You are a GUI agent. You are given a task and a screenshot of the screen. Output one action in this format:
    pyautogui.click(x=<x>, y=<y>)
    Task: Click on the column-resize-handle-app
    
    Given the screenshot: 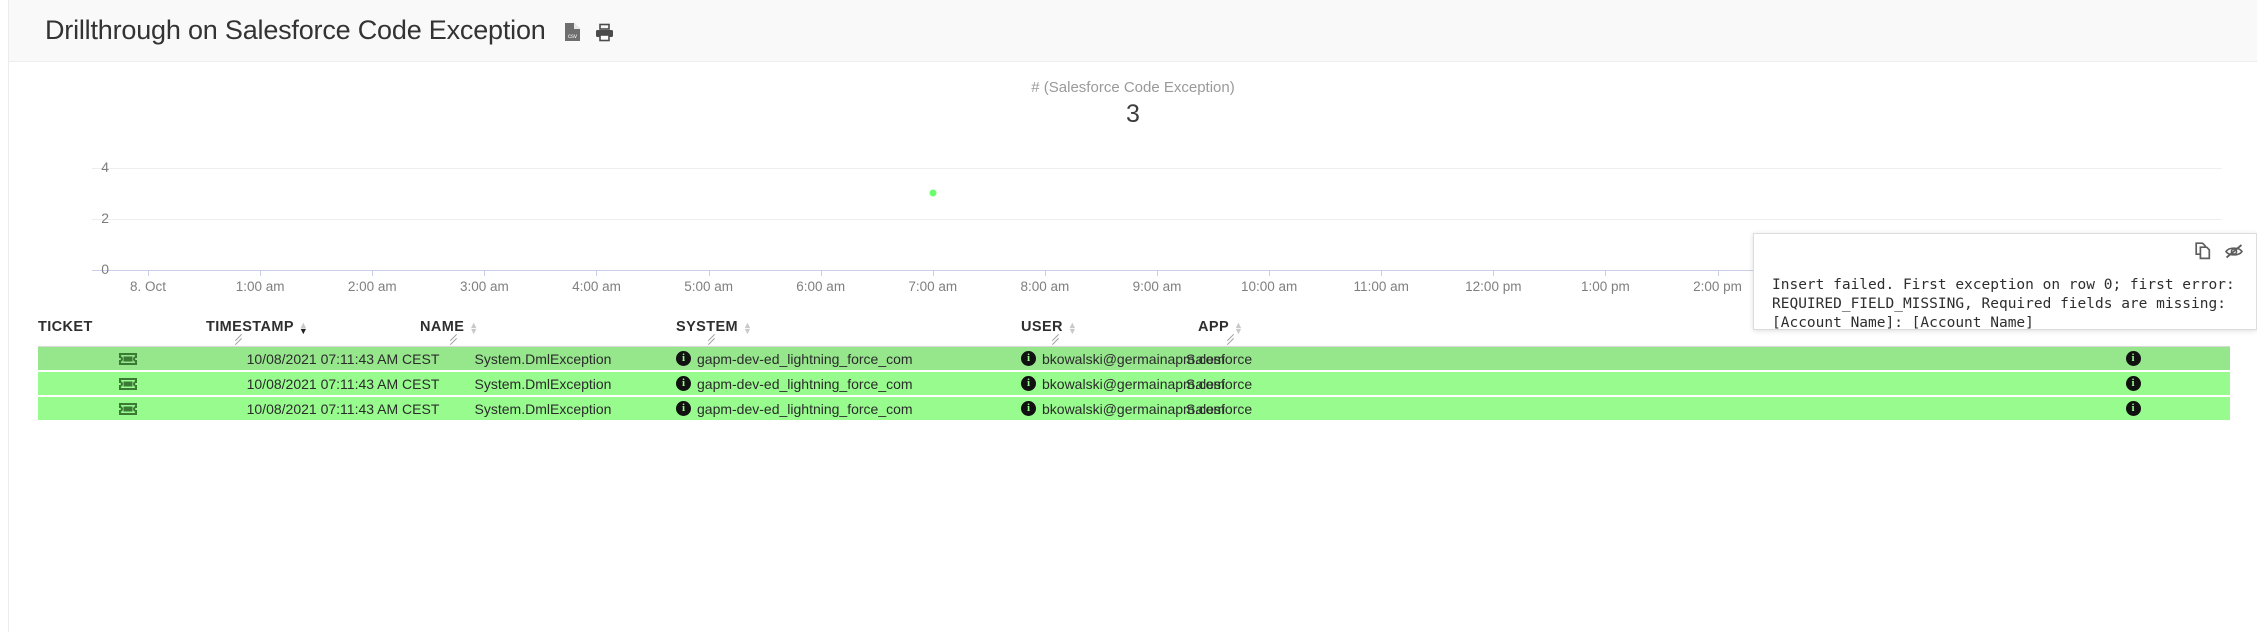 What is the action you would take?
    pyautogui.click(x=1231, y=338)
    